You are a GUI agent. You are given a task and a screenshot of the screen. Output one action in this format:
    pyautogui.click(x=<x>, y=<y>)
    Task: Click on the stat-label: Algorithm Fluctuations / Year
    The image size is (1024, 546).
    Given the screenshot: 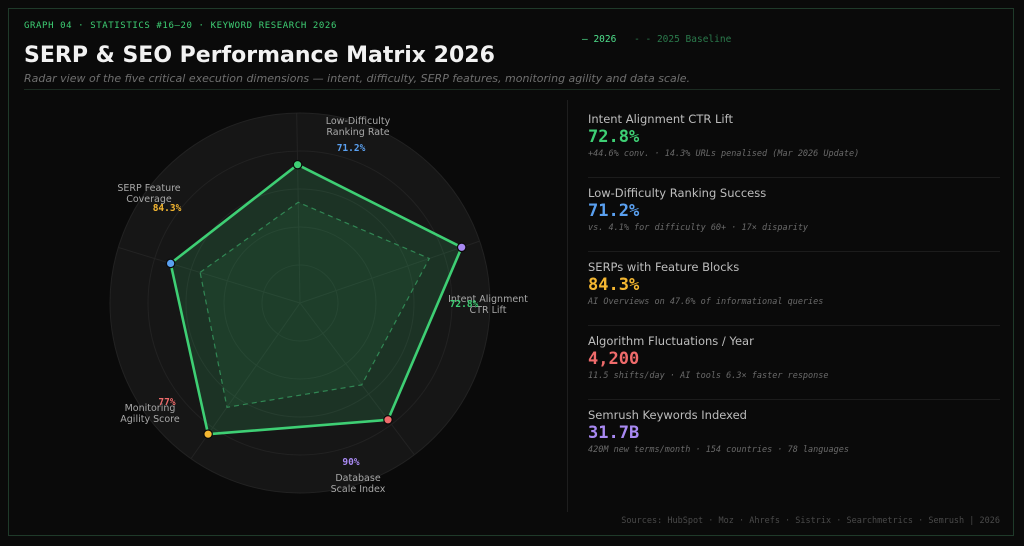 What is the action you would take?
    pyautogui.click(x=671, y=341)
    